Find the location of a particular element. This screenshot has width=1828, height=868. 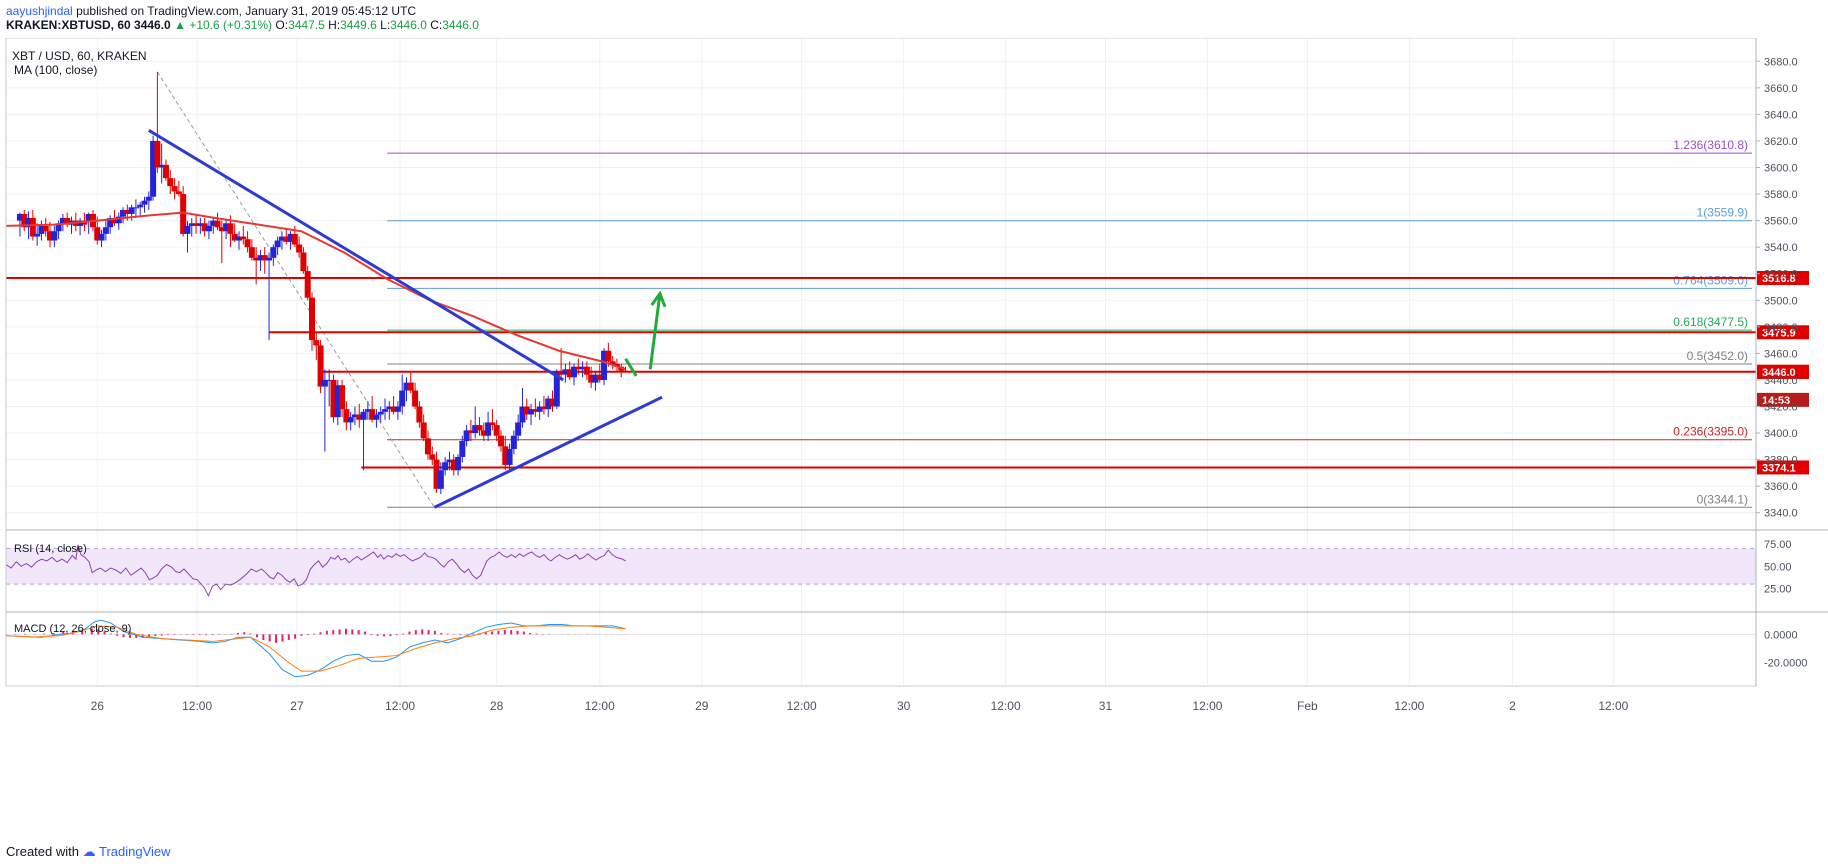

fib-reference-line is located at coordinates (295, 289).